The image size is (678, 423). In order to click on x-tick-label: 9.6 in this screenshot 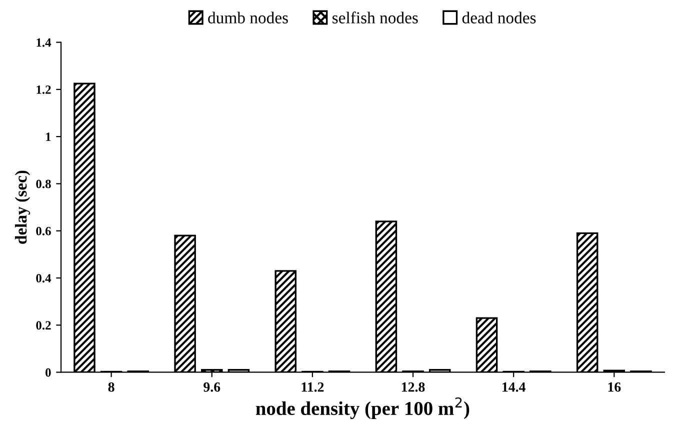, I will do `click(212, 387)`.